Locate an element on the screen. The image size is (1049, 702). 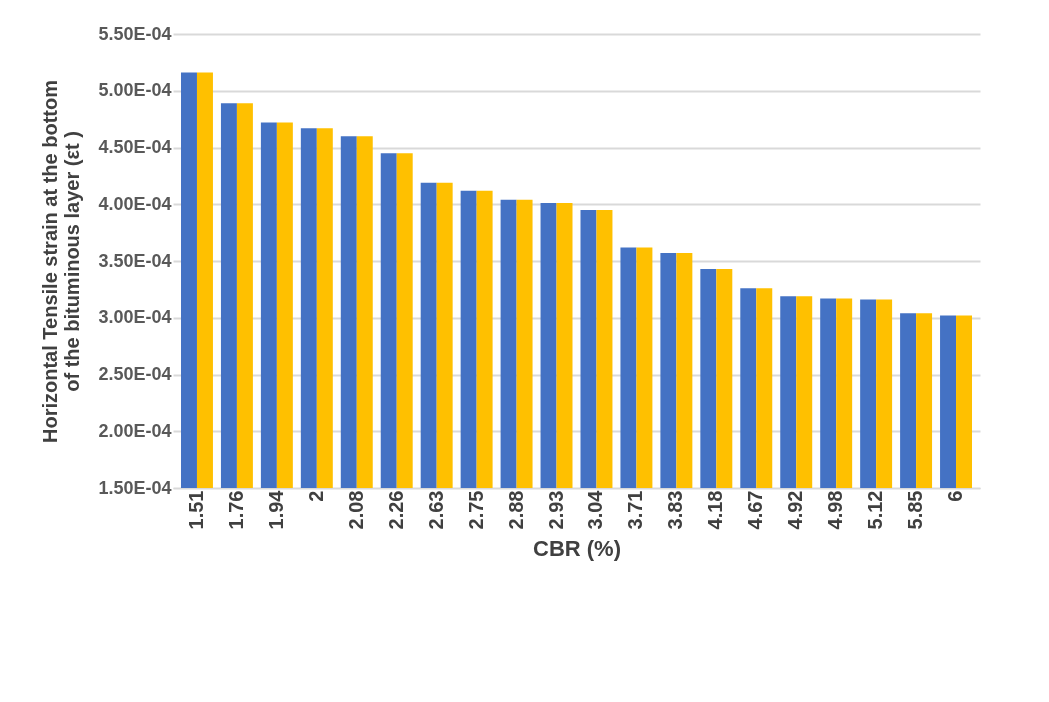
y-tick-label: 5.00E-04 is located at coordinates (135, 90).